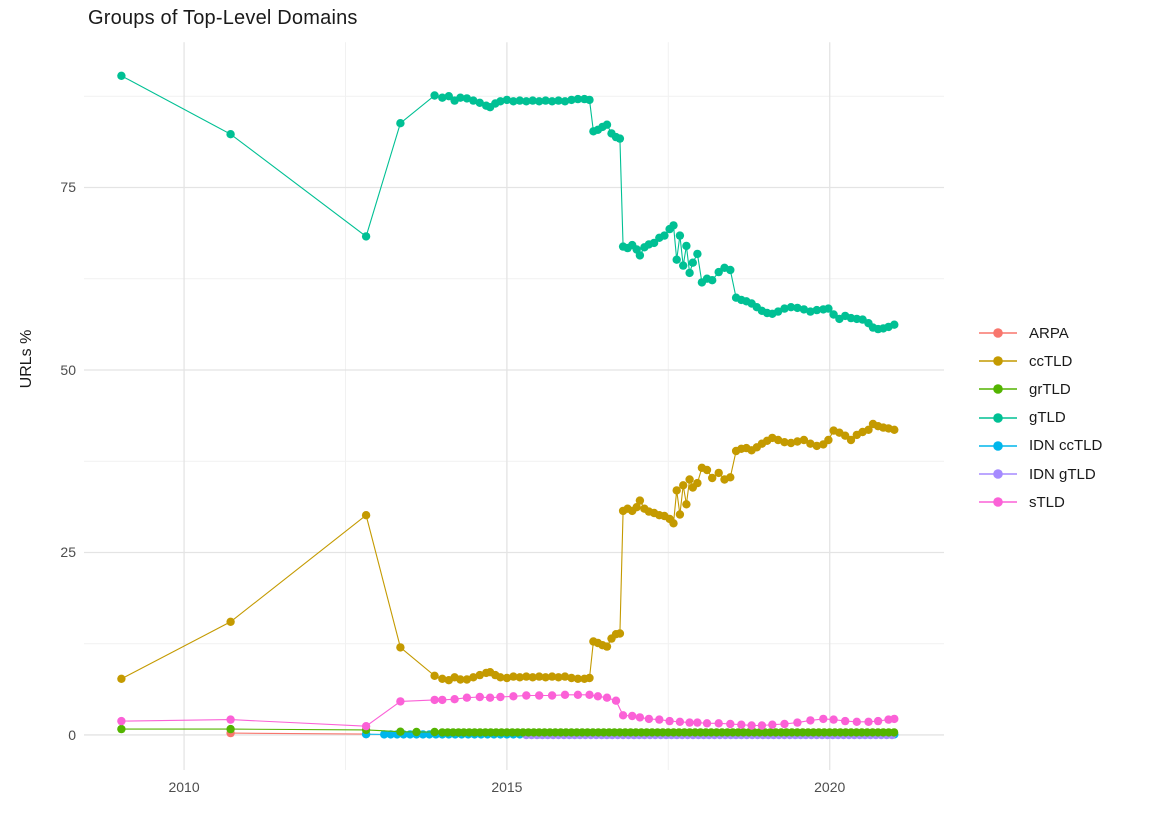  I want to click on legend-label: ARPA, so click(1049, 333).